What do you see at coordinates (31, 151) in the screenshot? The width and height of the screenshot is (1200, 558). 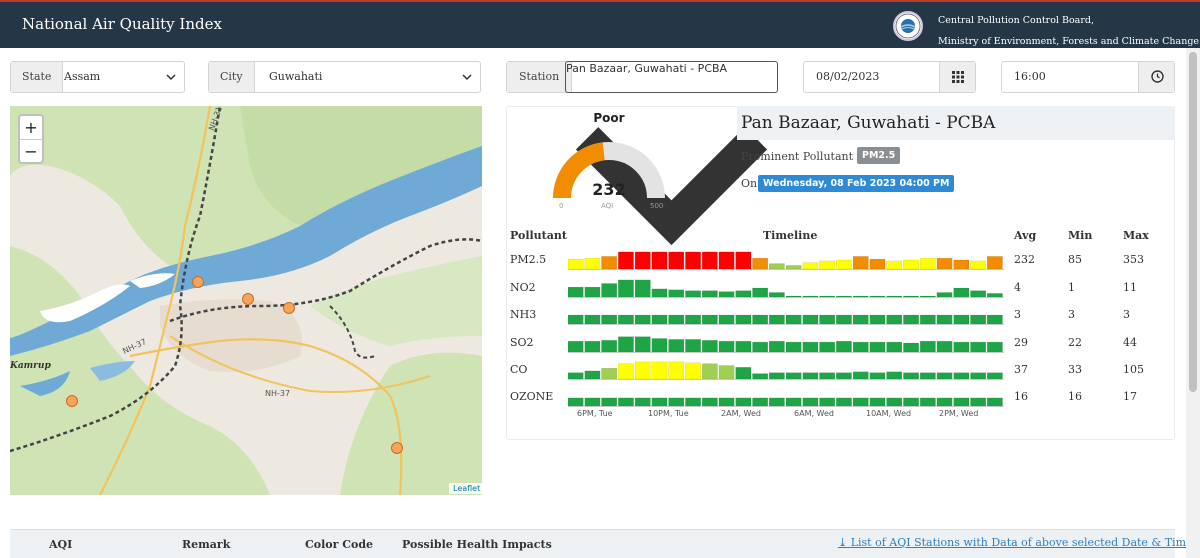 I see `zoom-out-button: −` at bounding box center [31, 151].